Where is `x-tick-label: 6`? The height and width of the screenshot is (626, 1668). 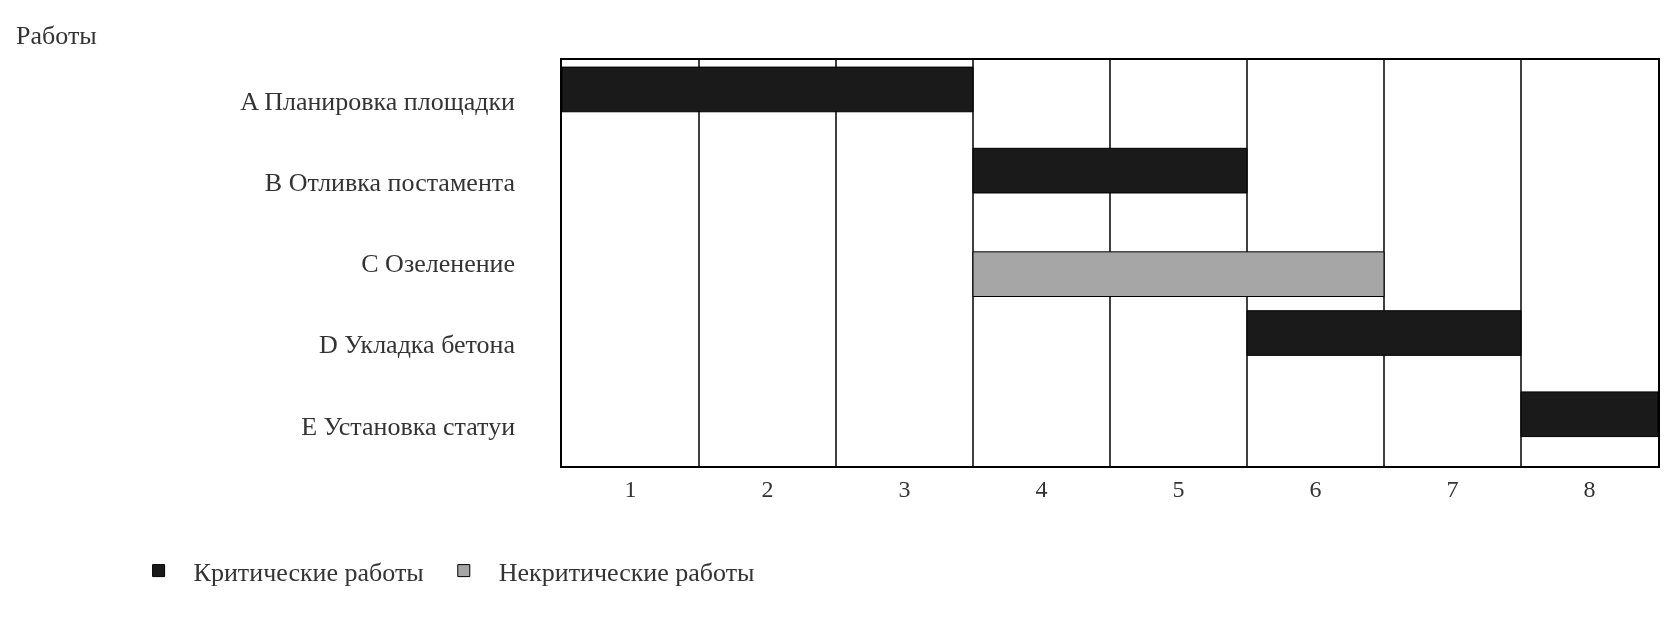
x-tick-label: 6 is located at coordinates (1315, 488).